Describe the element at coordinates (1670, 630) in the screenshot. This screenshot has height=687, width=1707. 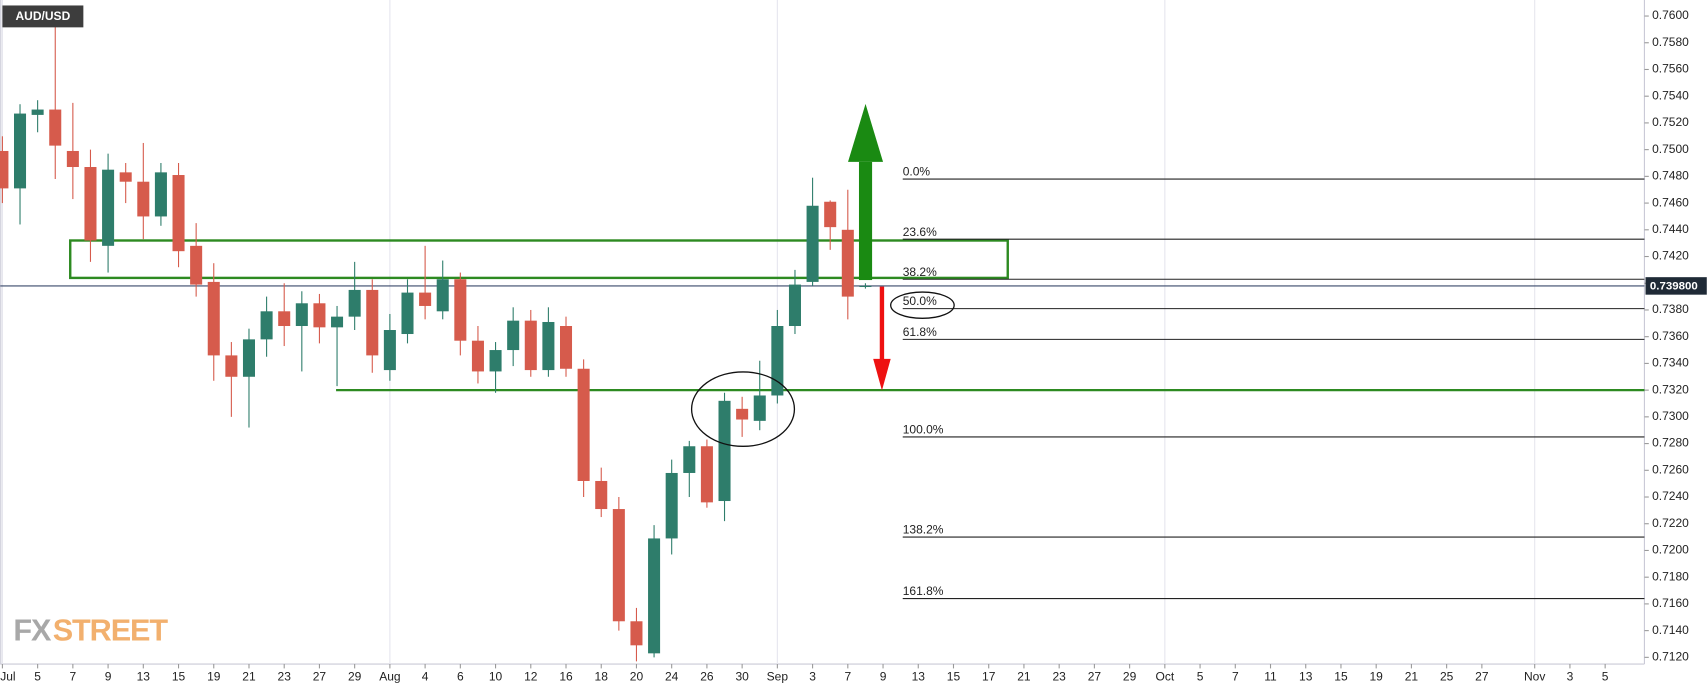
I see `y-tick-label: 0.7140` at that location.